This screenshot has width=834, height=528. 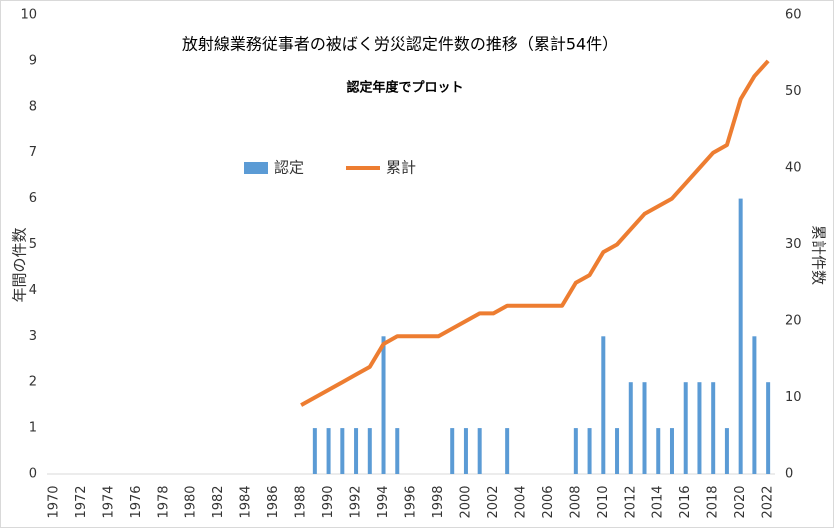 I want to click on x-tick-label: 2020, so click(x=740, y=501).